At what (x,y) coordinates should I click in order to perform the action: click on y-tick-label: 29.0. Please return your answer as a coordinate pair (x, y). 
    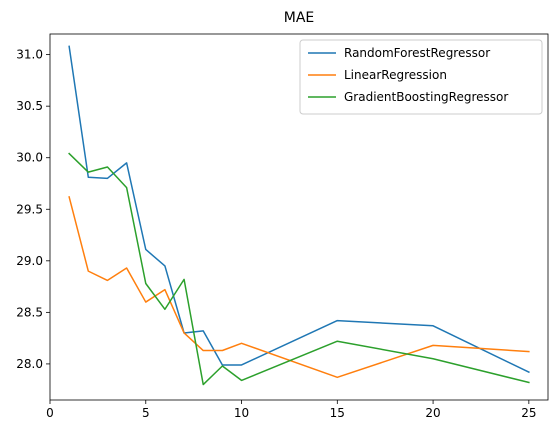
    Looking at the image, I should click on (29, 261).